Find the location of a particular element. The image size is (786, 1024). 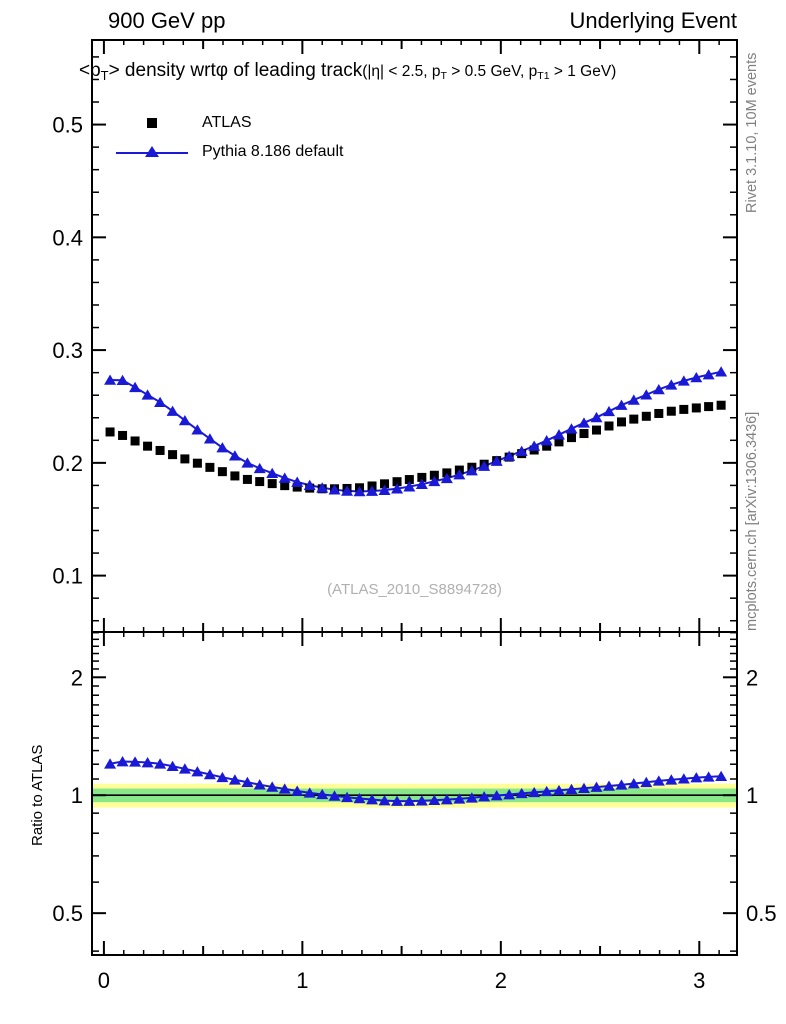

ratio-tick-label-left: 2 is located at coordinates (77, 677).